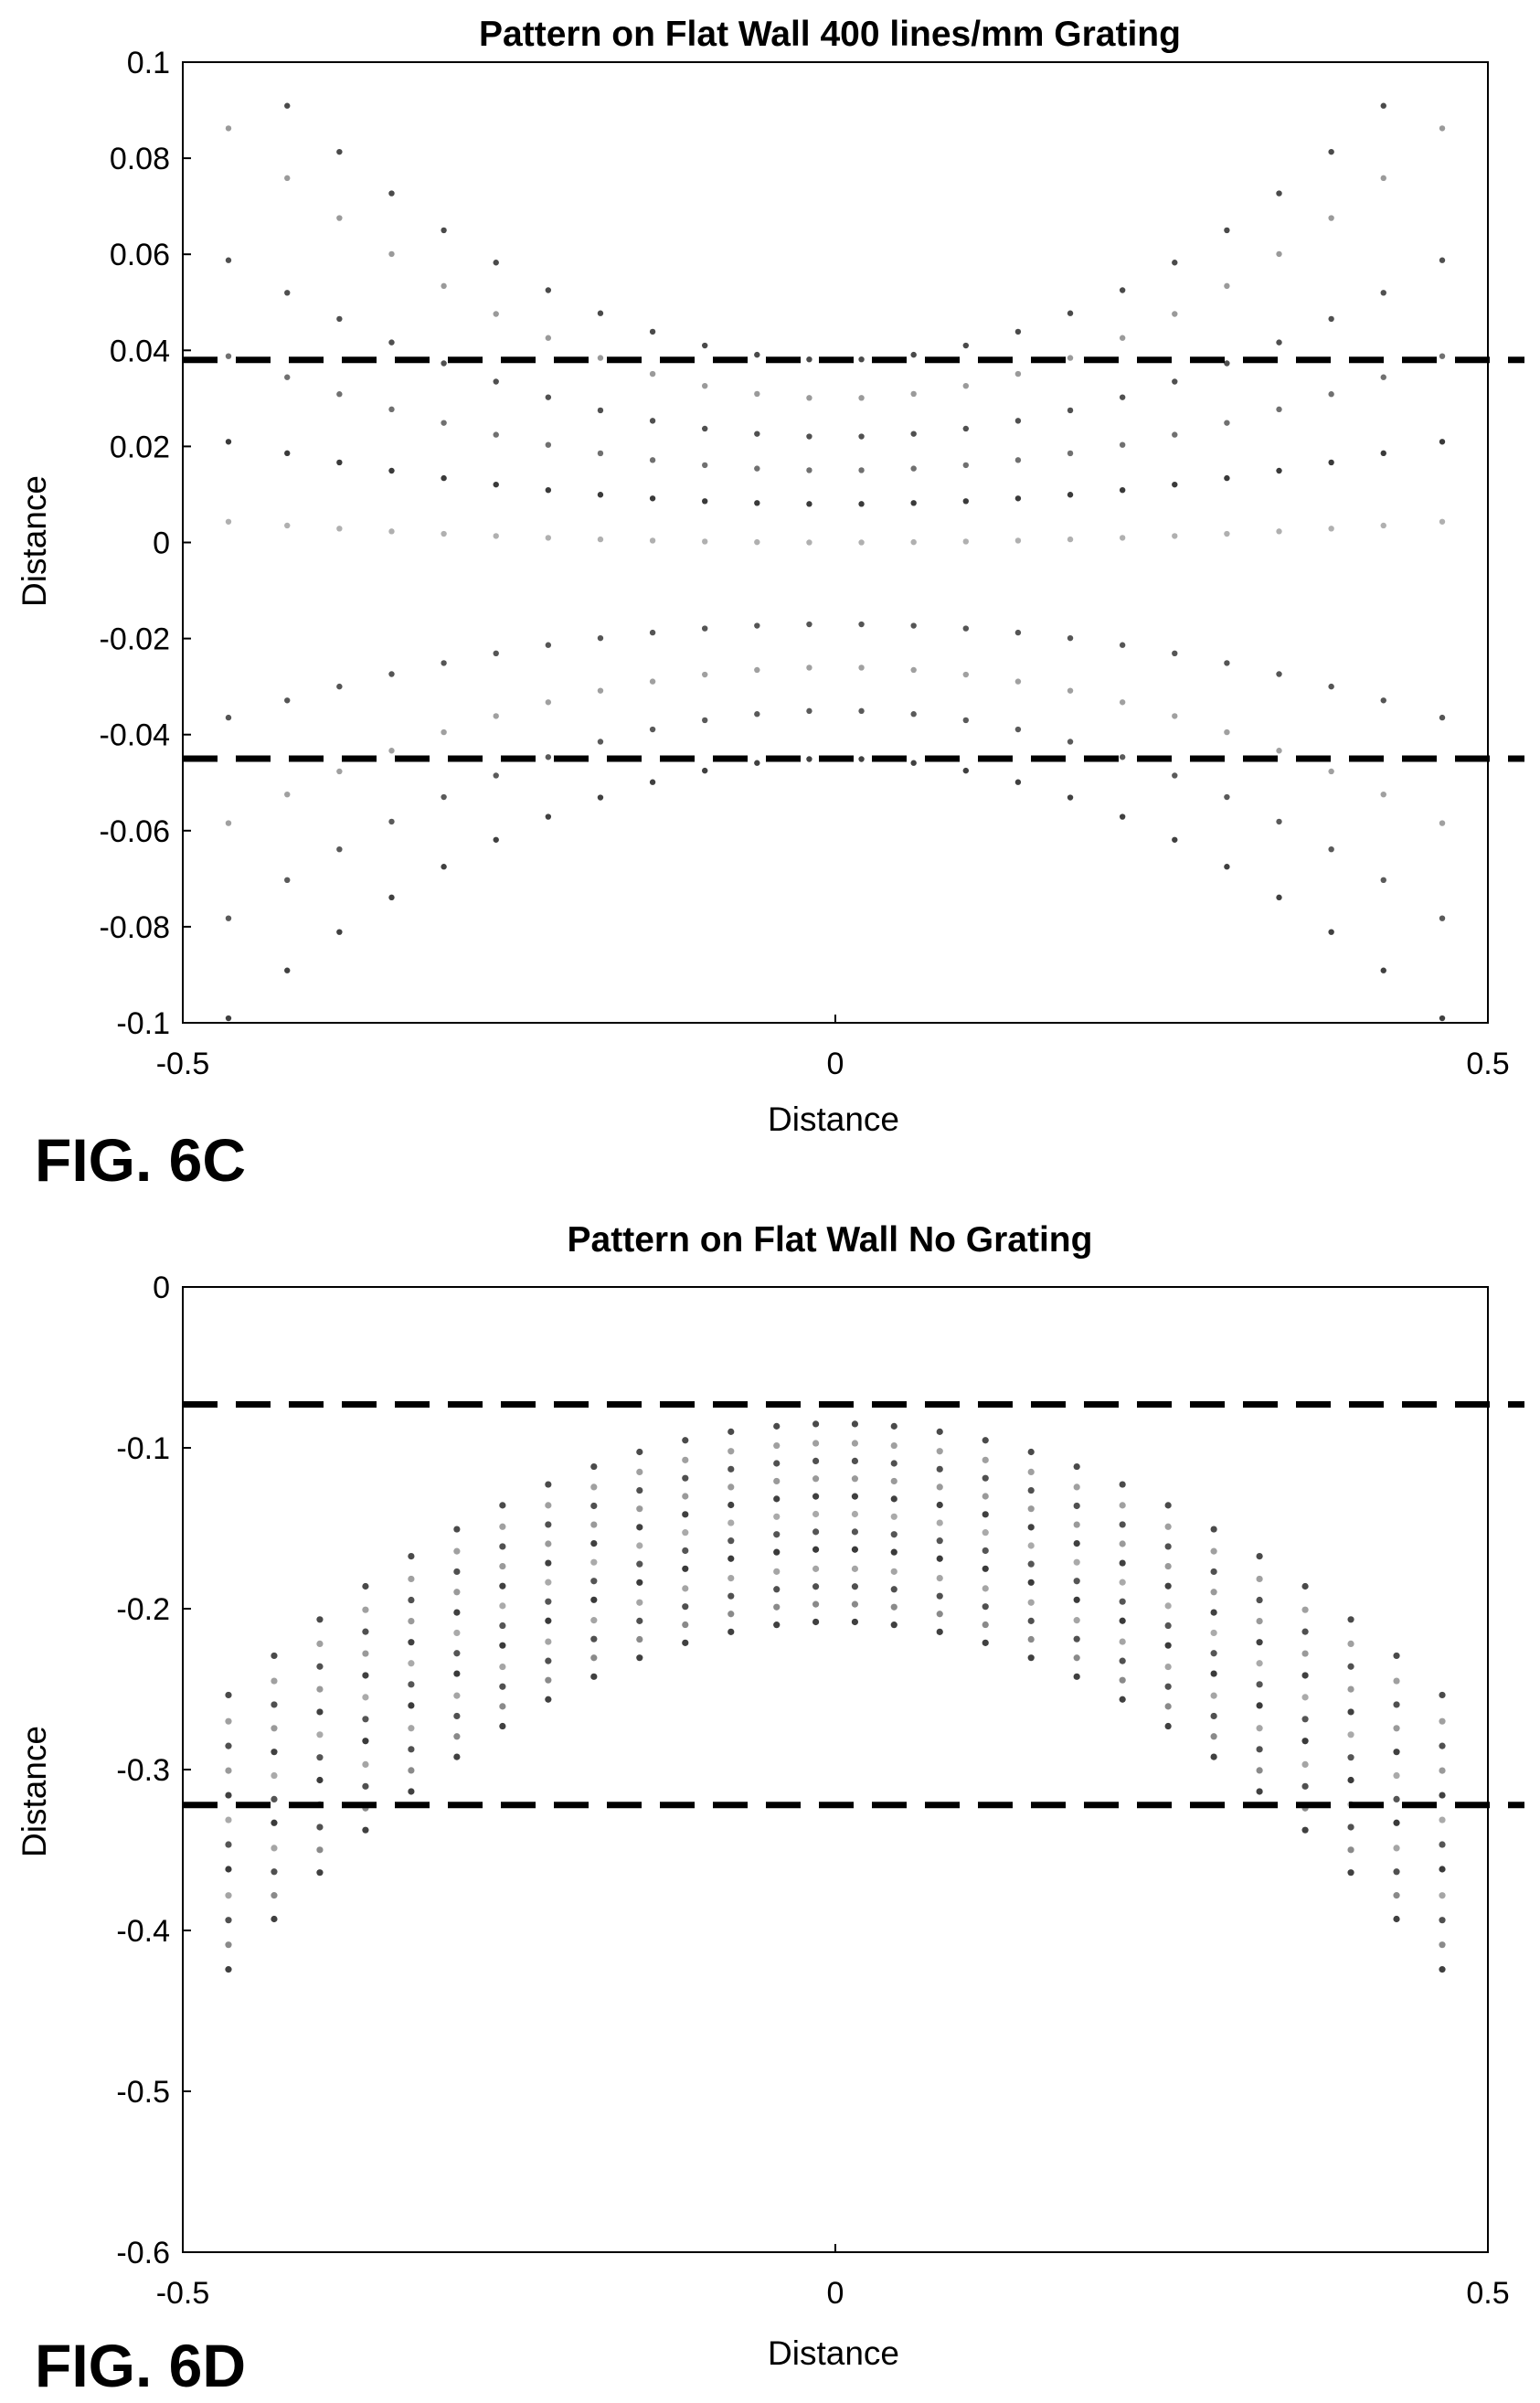 This screenshot has height=2403, width=1540. Describe the element at coordinates (34, 1791) in the screenshot. I see `y-axis-label: Distance` at that location.